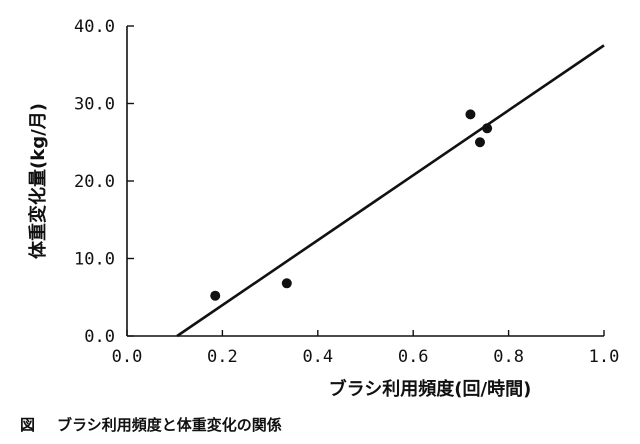  What do you see at coordinates (222, 357) in the screenshot?
I see `x-tick-label: 0.2` at bounding box center [222, 357].